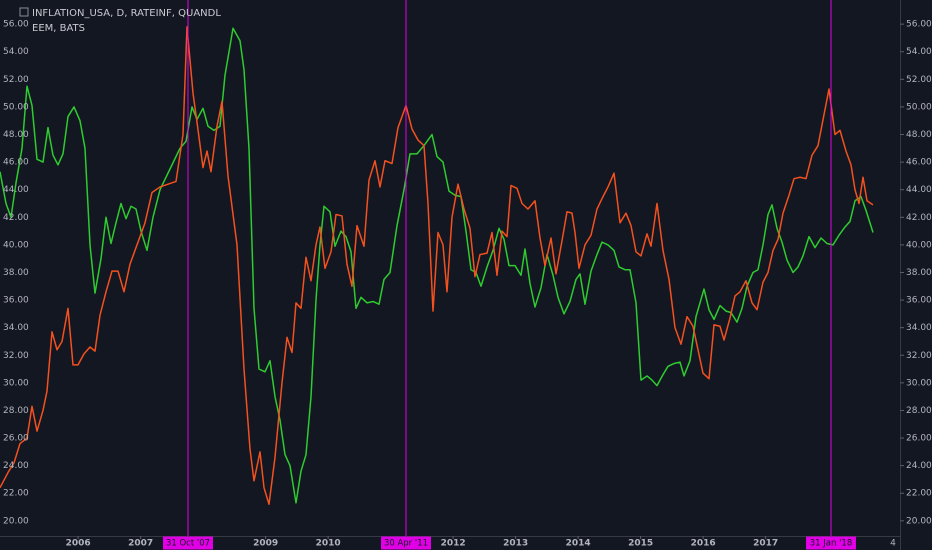  Describe the element at coordinates (16, 245) in the screenshot. I see `y-tick-label: 40.00` at that location.